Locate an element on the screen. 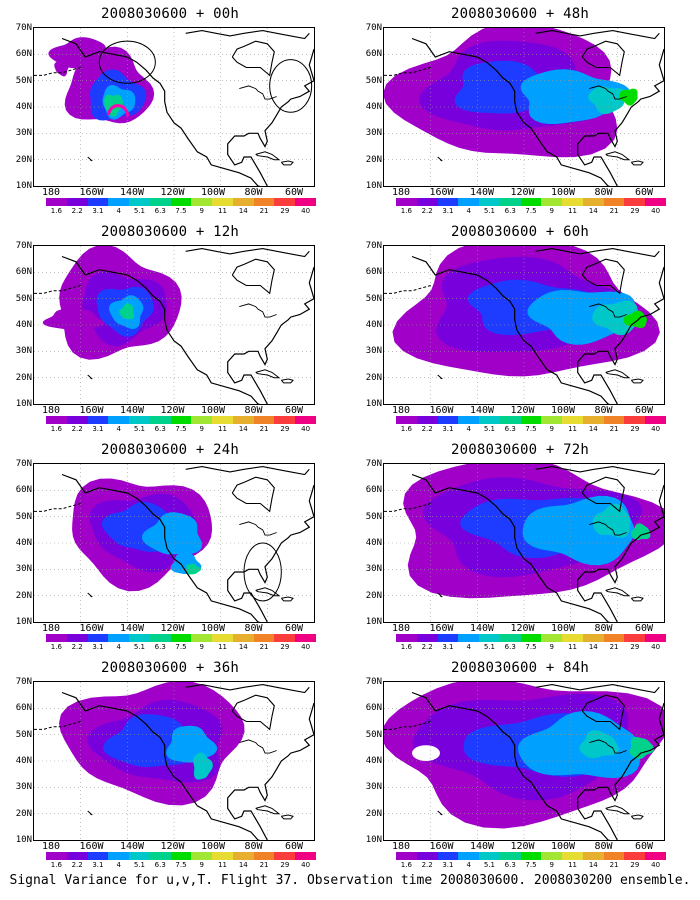  colorbar-label: 4 is located at coordinates (118, 865).